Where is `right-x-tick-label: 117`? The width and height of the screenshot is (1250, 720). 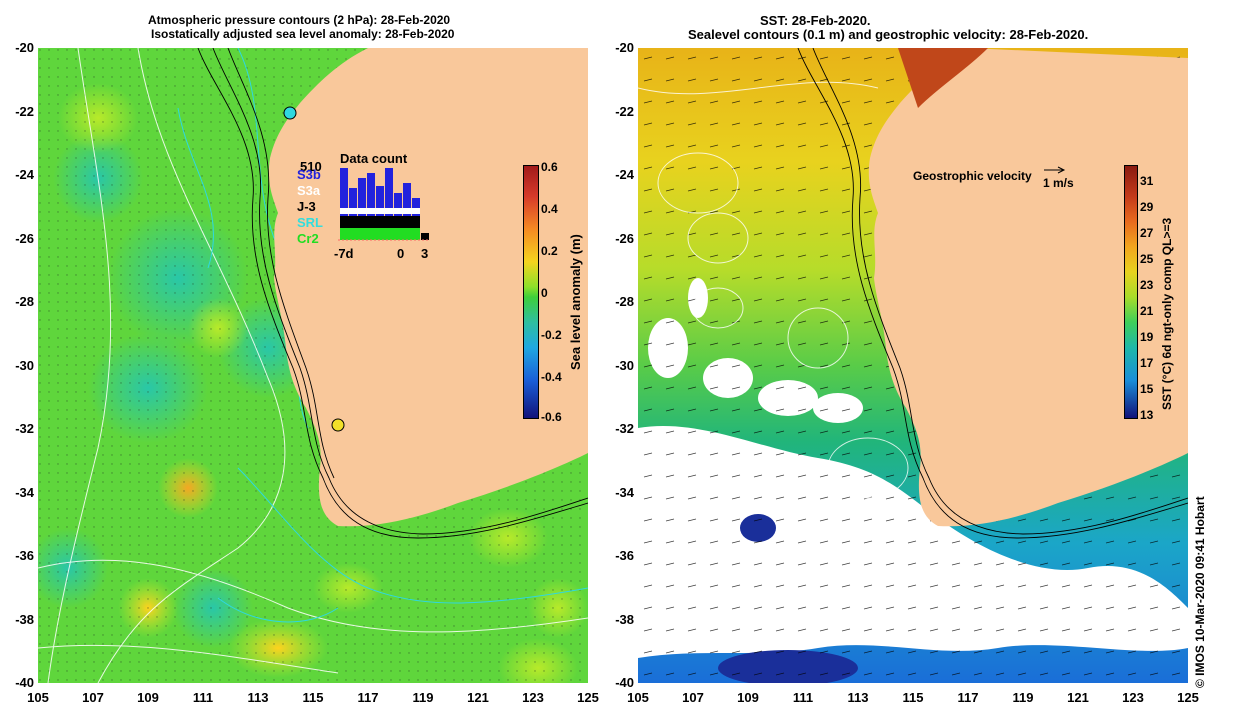
right-x-tick-label: 117 is located at coordinates (968, 697).